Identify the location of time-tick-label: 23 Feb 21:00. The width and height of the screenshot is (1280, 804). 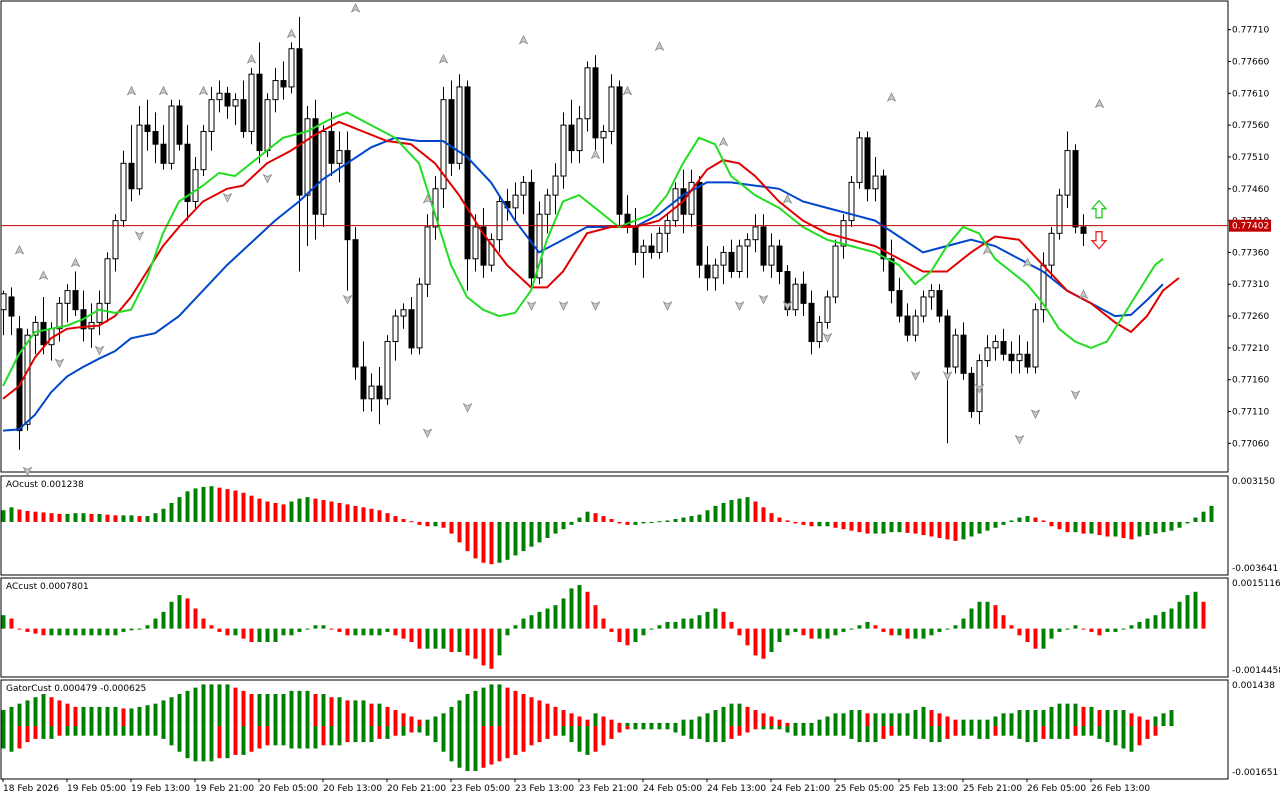
(608, 789).